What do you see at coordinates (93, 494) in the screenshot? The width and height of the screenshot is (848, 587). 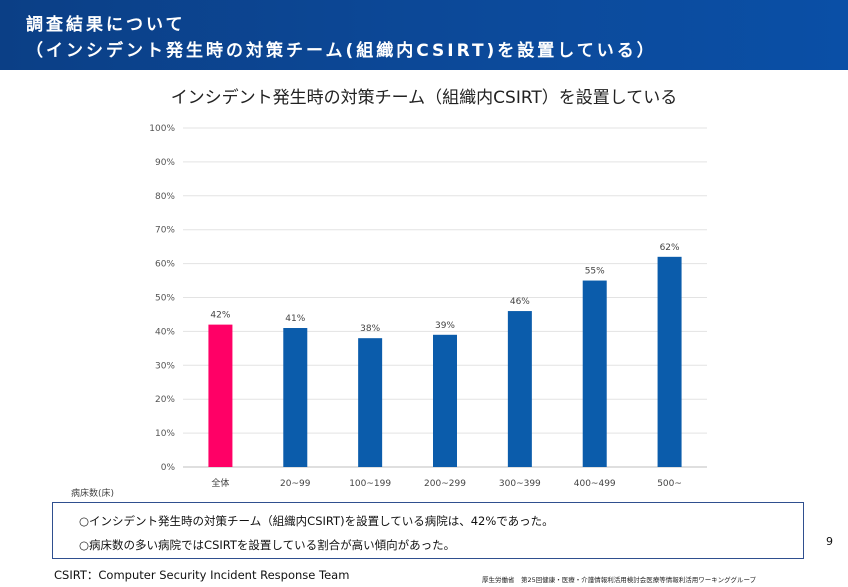 I see `x-axis-label: 病床数(床)` at bounding box center [93, 494].